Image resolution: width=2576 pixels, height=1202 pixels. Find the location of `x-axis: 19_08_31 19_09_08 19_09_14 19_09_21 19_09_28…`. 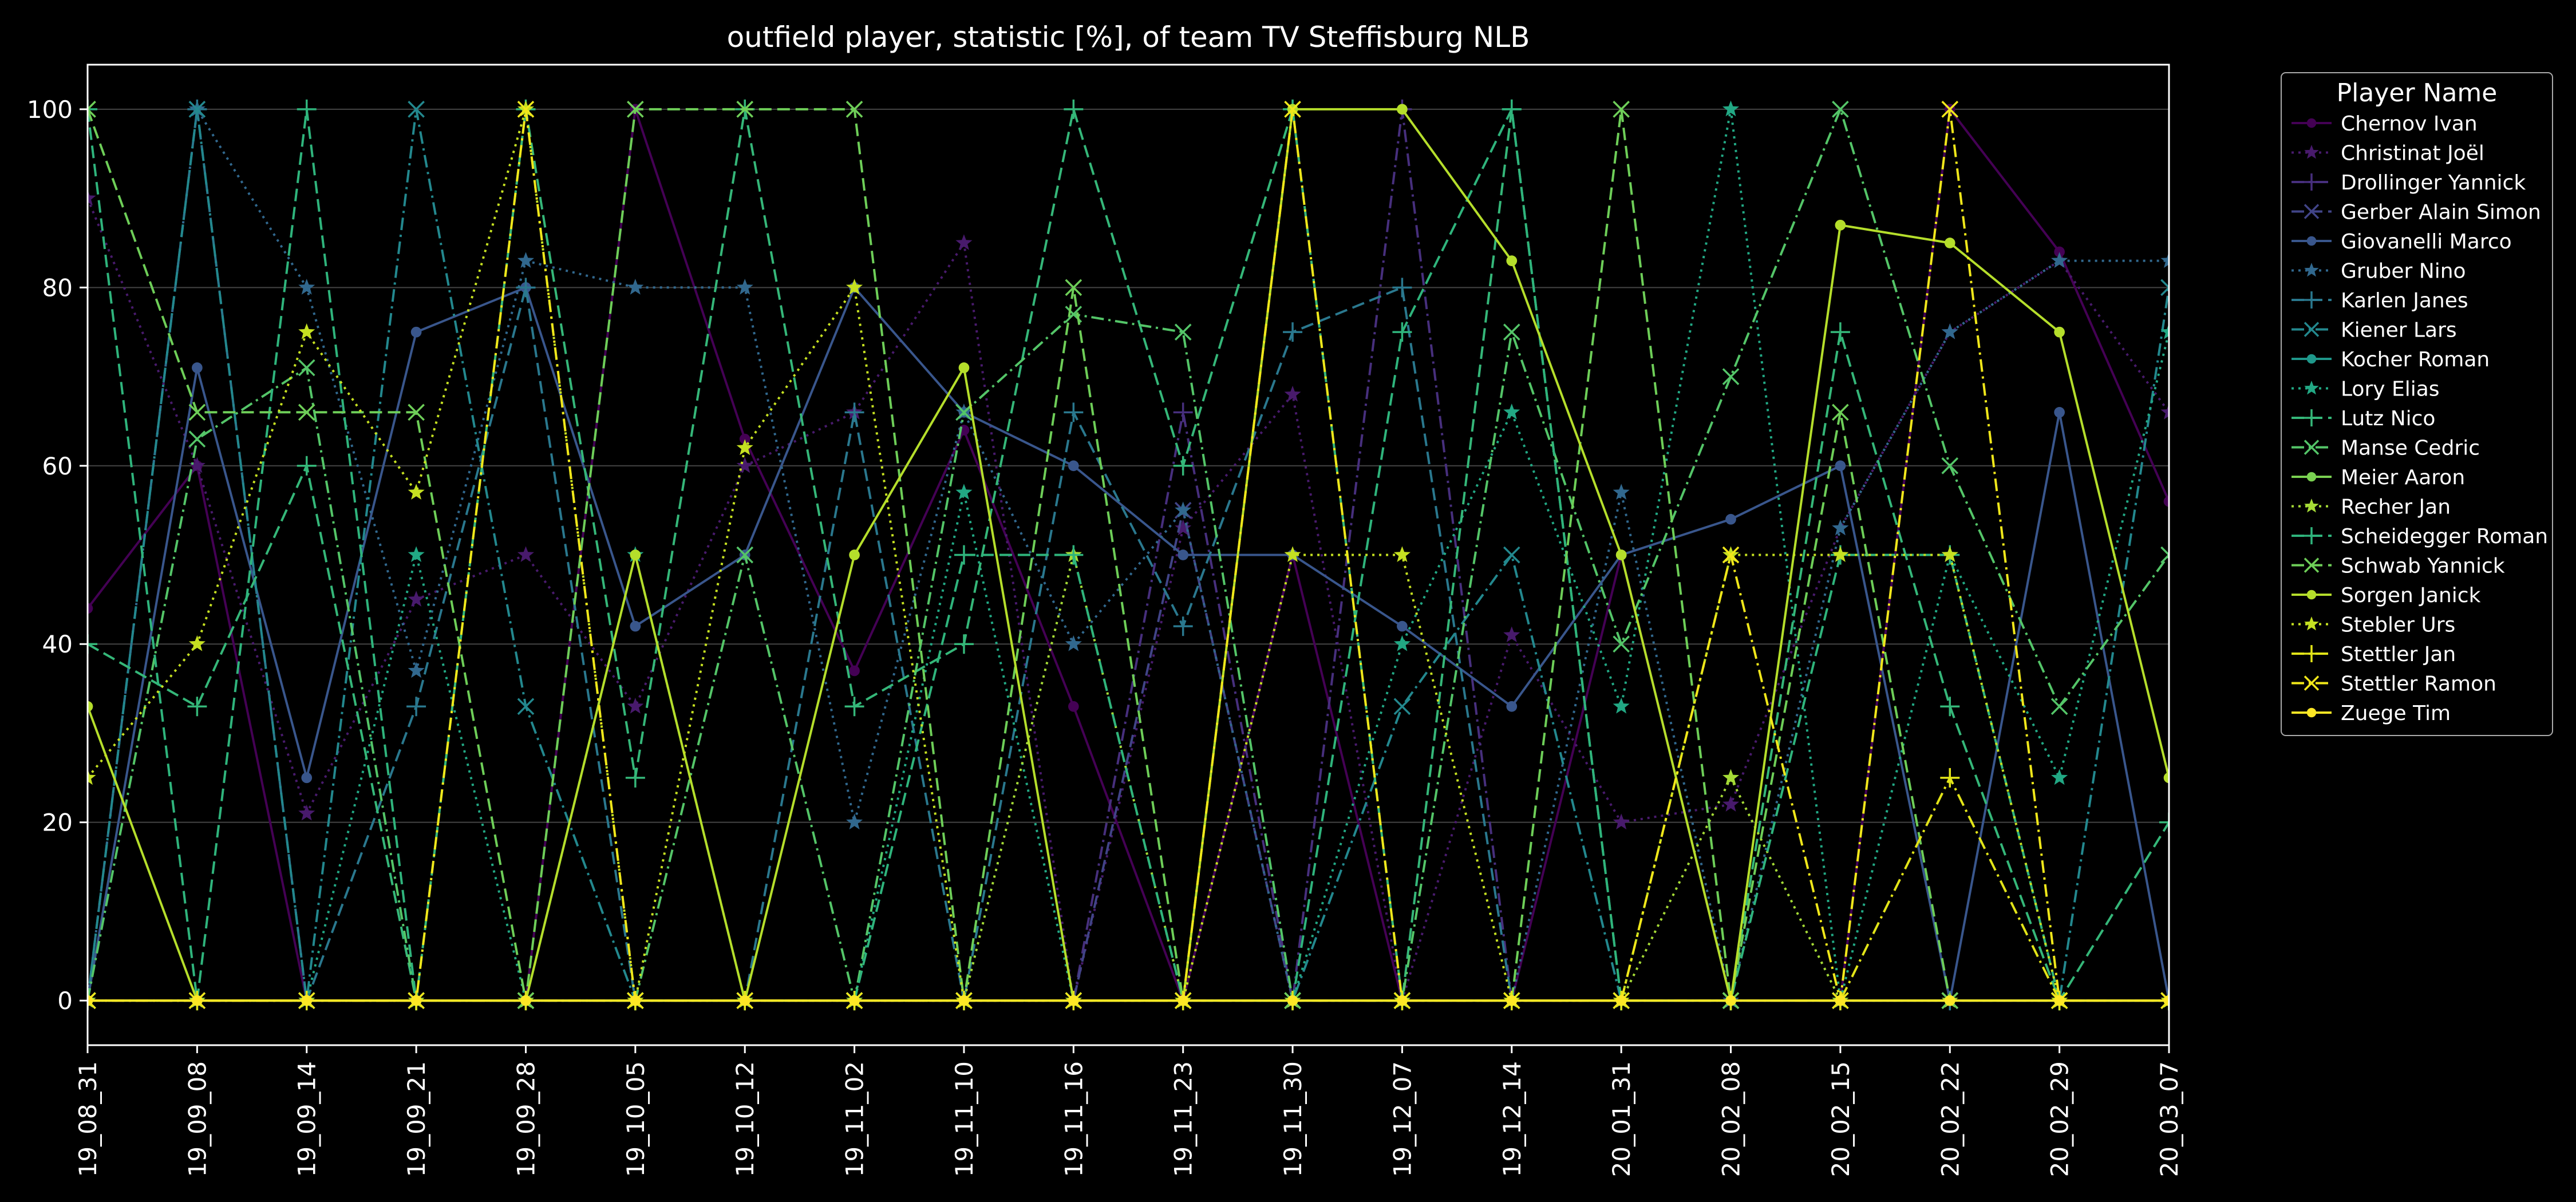

x-axis: 19_08_31 19_09_08 19_09_14 19_09_21 19_09_28… is located at coordinates (1128, 1111).